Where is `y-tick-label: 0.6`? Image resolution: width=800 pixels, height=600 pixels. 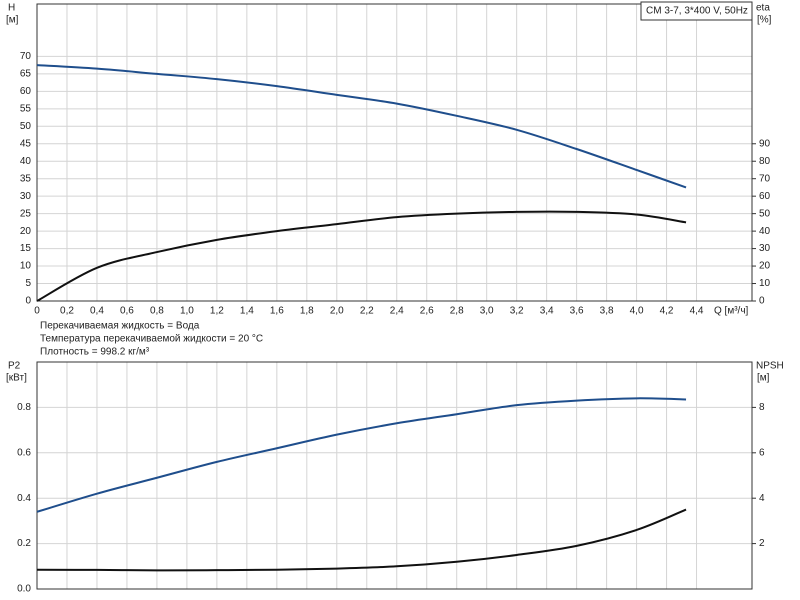 y-tick-label: 0.6 is located at coordinates (24, 452).